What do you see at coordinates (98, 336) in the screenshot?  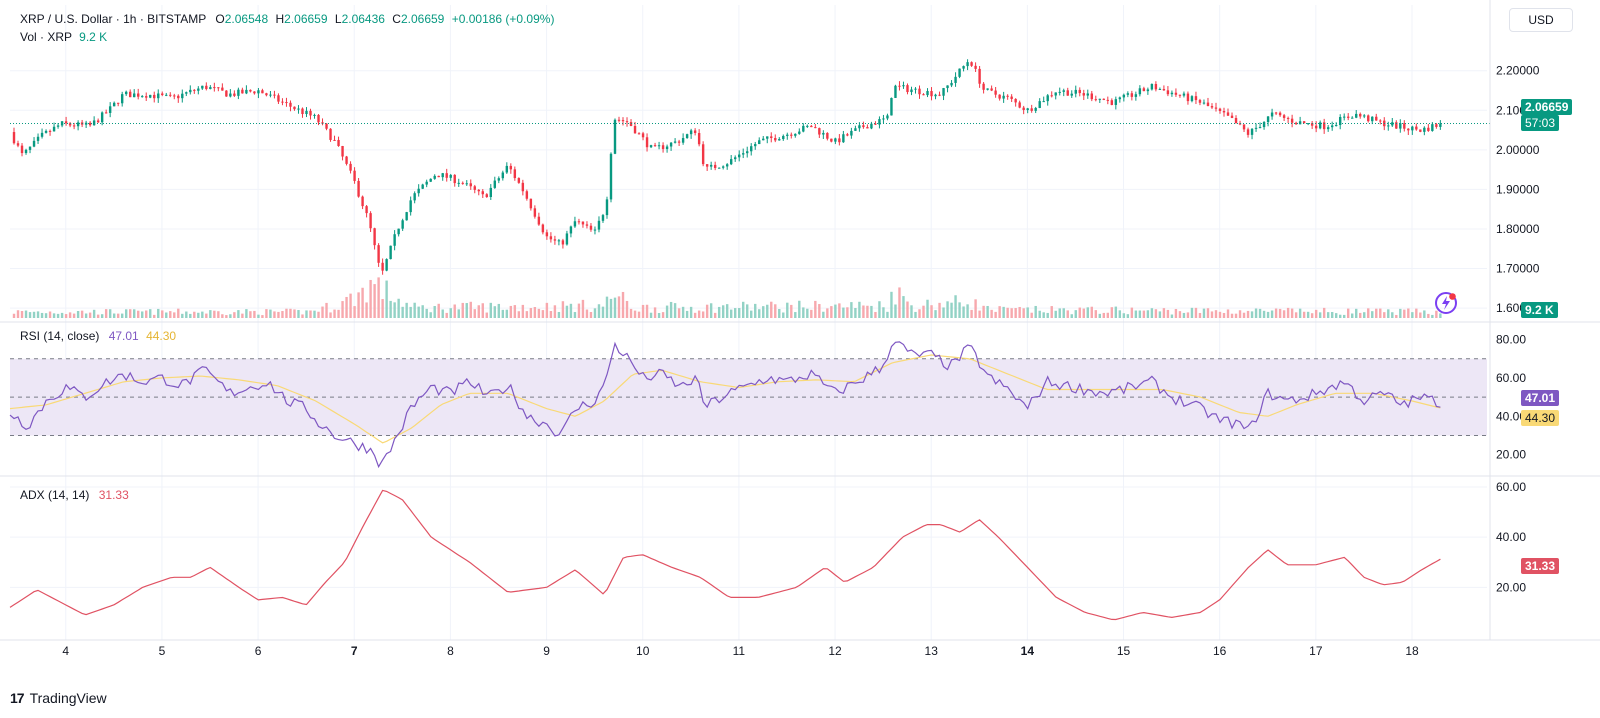 I see `rsi-legend: RSI (14, close) 47.01 44.30` at bounding box center [98, 336].